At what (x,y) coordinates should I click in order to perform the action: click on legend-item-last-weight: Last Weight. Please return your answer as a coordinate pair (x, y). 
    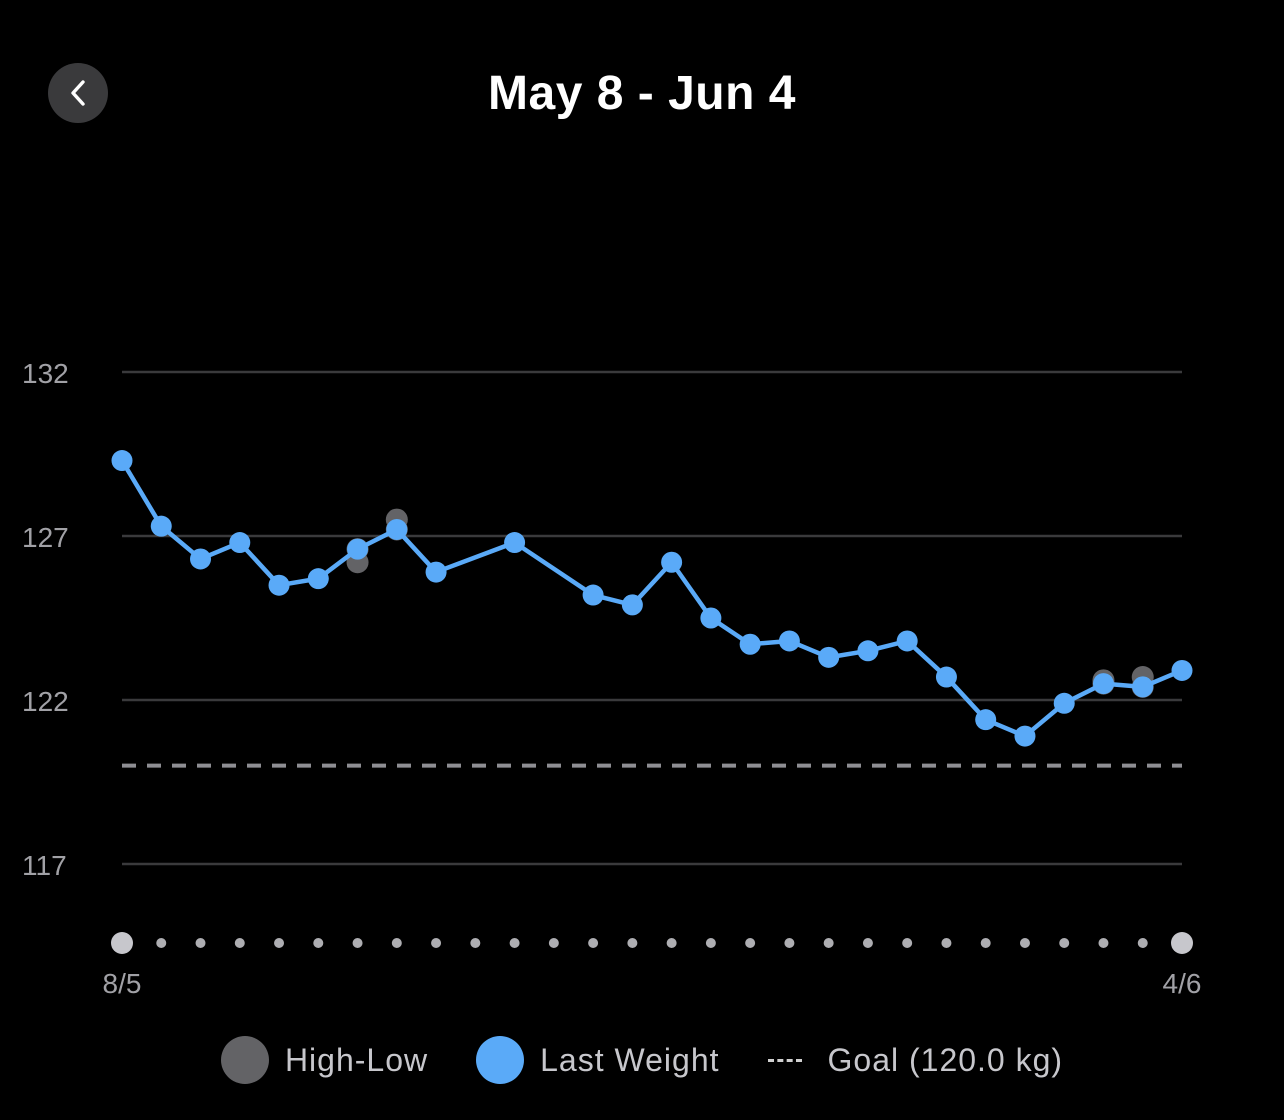
    Looking at the image, I should click on (597, 1060).